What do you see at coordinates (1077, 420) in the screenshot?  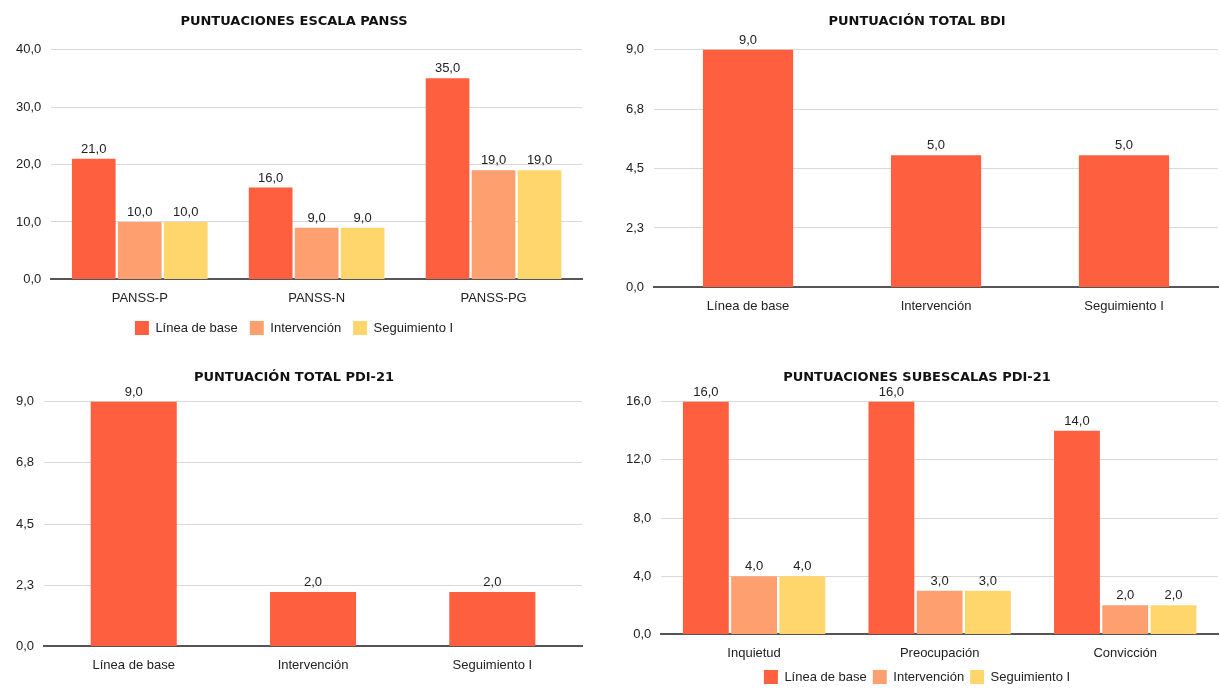 I see `data-label: 14,0` at bounding box center [1077, 420].